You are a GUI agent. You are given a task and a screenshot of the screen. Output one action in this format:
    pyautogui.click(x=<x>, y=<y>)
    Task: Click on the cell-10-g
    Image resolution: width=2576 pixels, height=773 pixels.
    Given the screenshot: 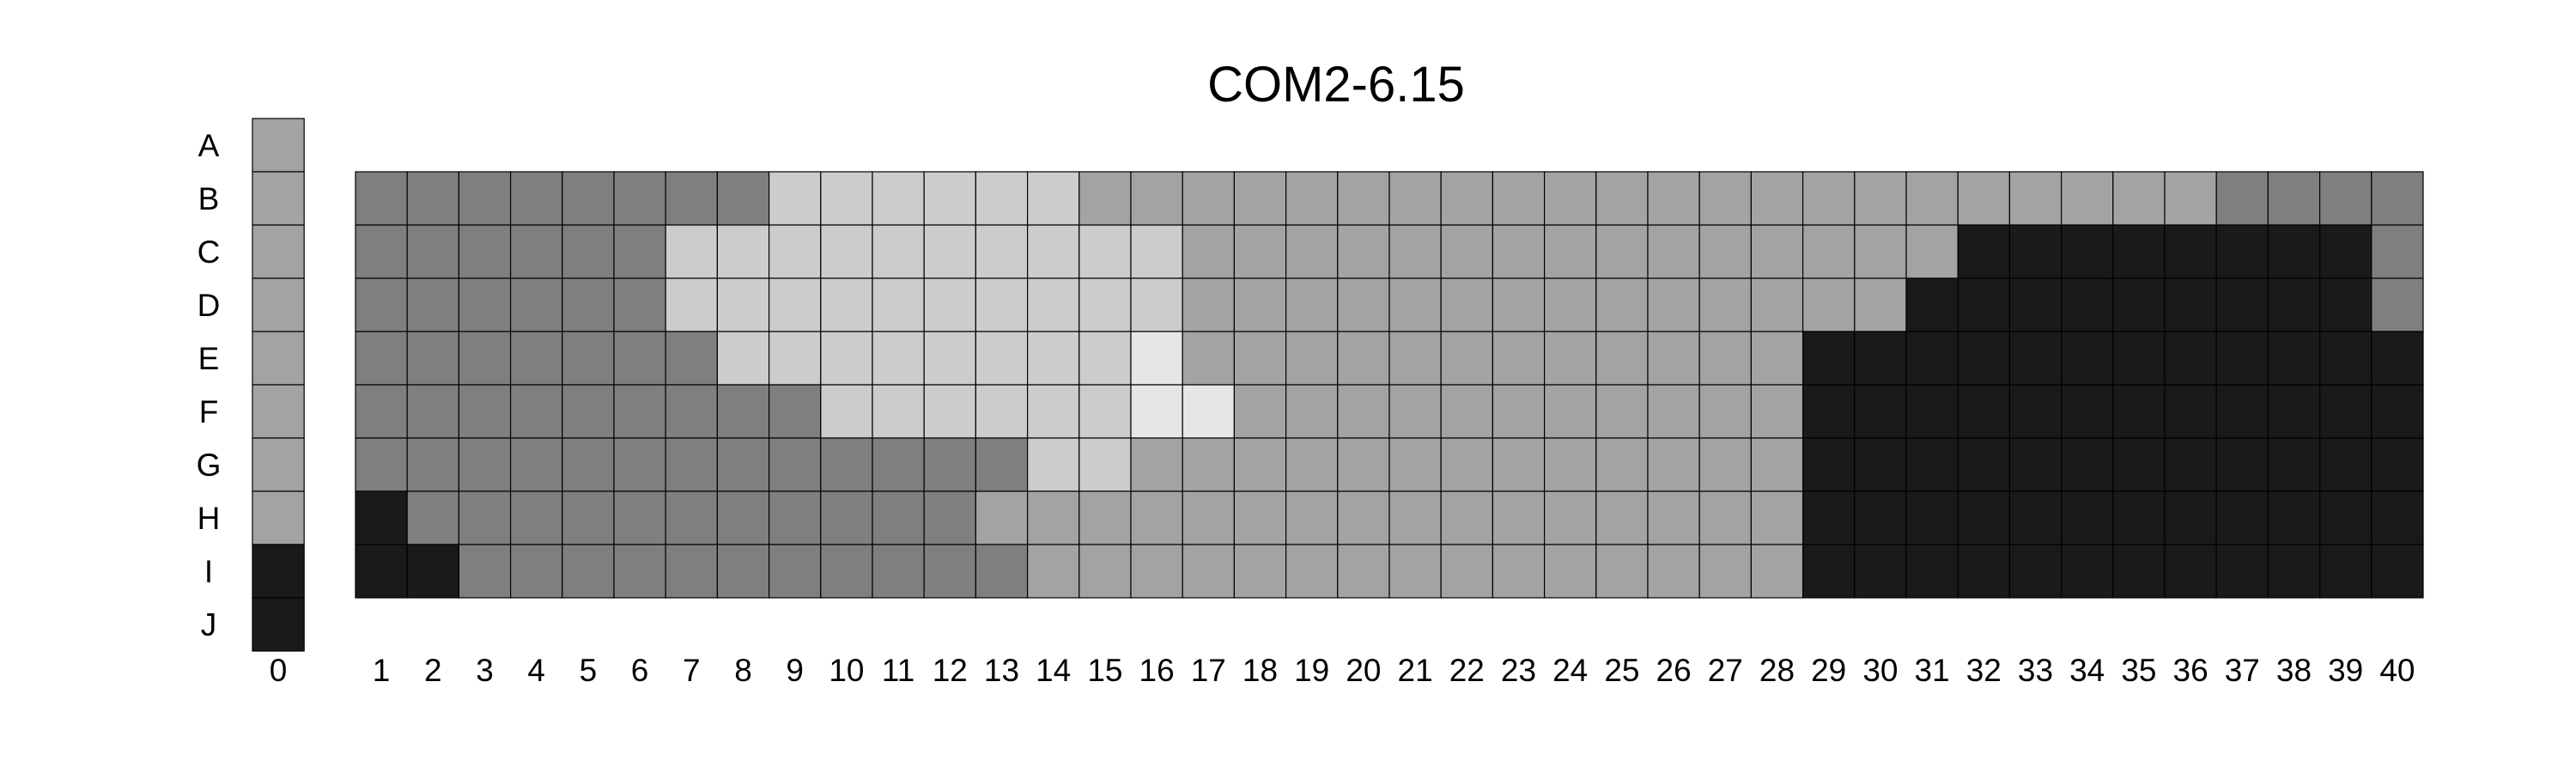 What is the action you would take?
    pyautogui.click(x=846, y=465)
    